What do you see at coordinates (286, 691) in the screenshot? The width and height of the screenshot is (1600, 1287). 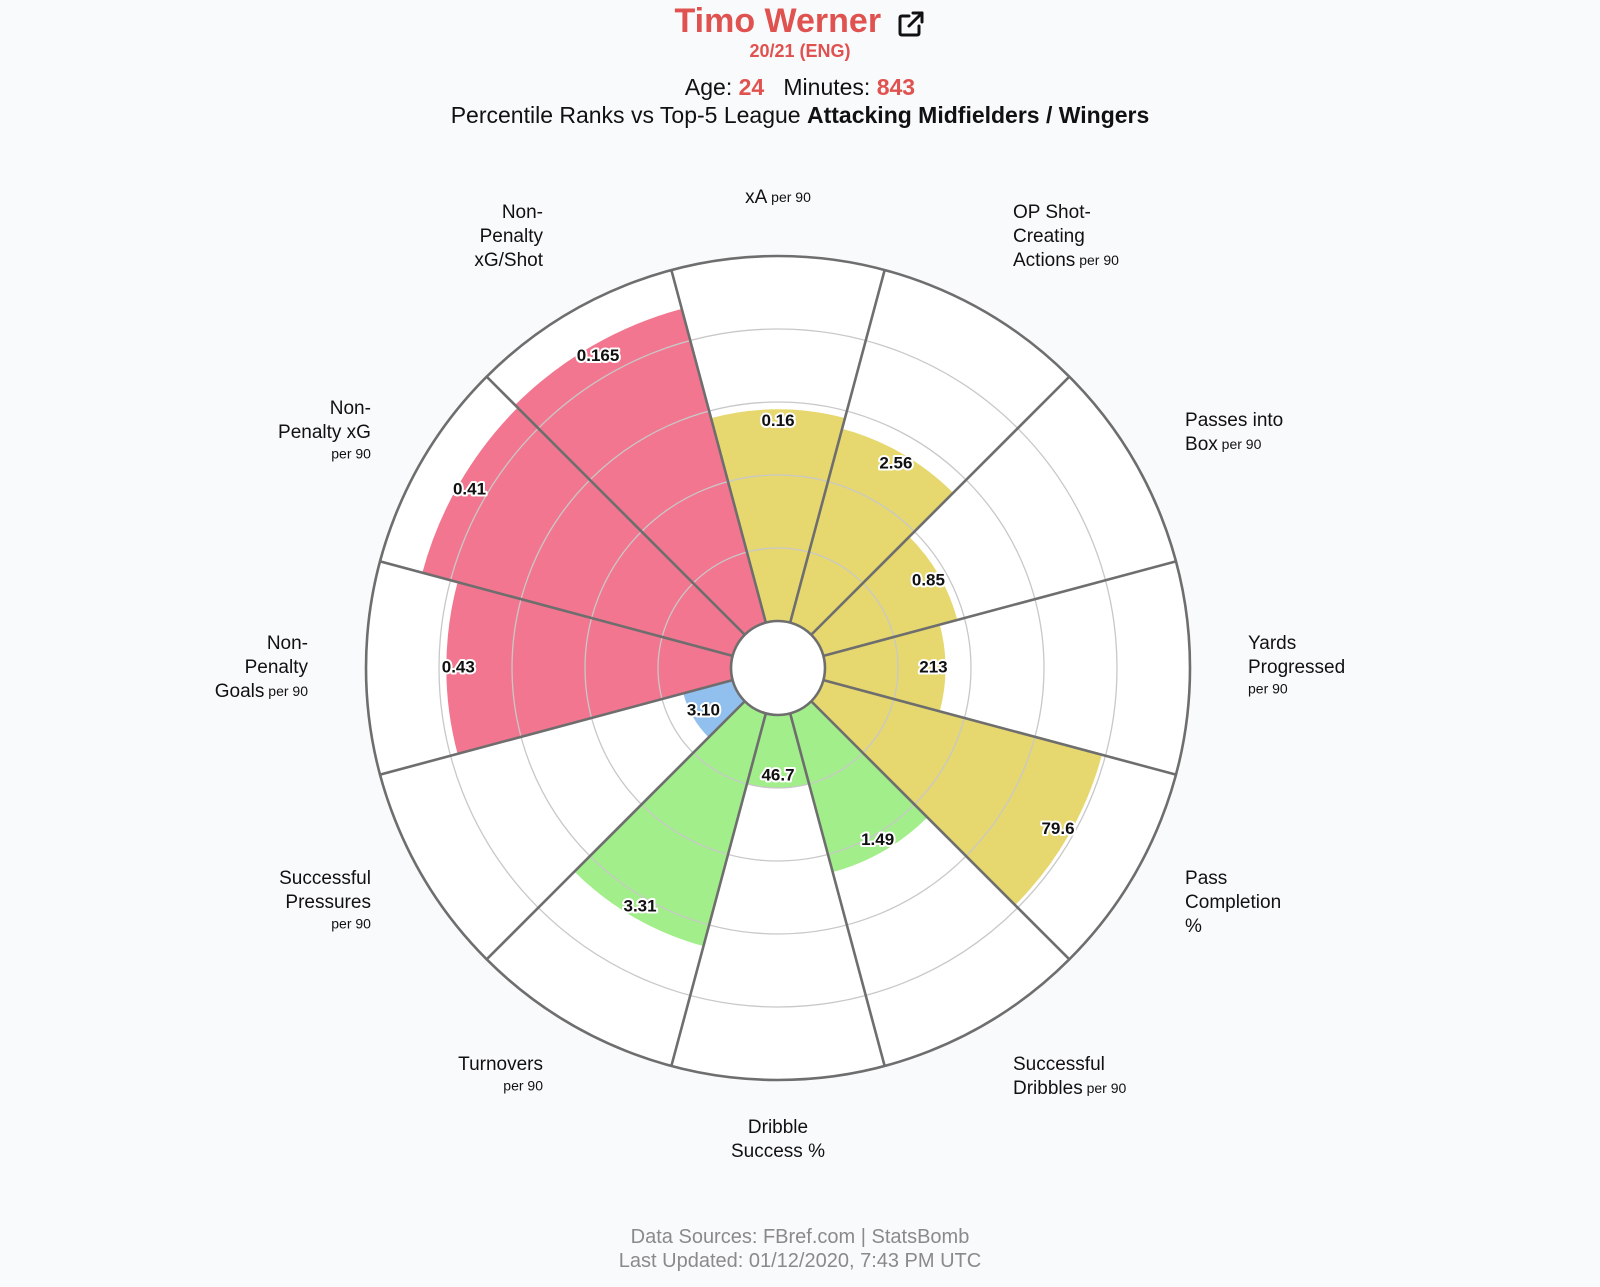 I see `category-suffix-1: per 90` at bounding box center [286, 691].